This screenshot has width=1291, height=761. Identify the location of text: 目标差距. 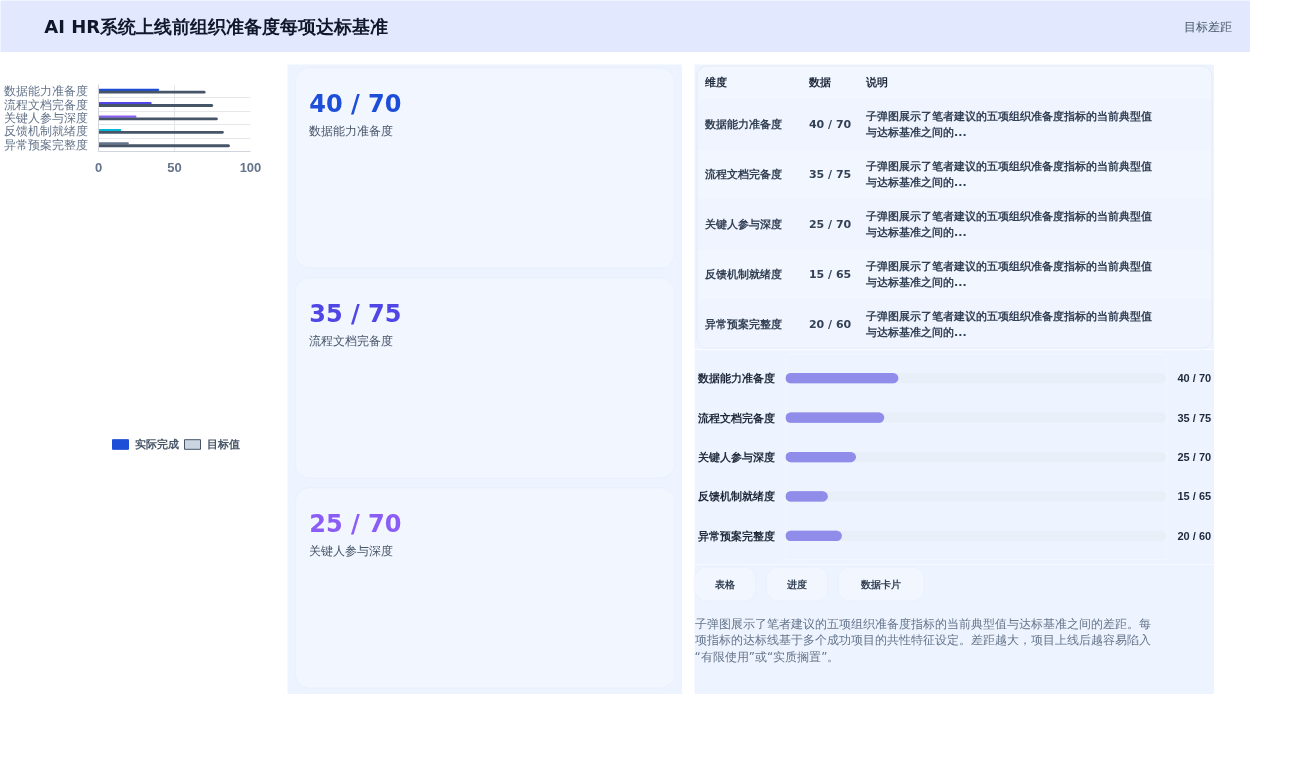
(1207, 26).